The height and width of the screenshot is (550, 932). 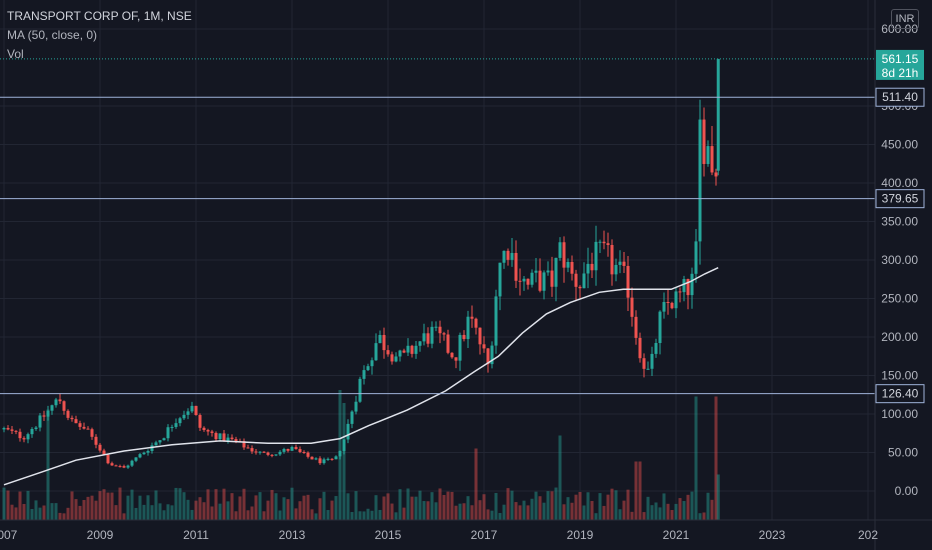 I want to click on volume-indicator-label: Vol, so click(x=15, y=54).